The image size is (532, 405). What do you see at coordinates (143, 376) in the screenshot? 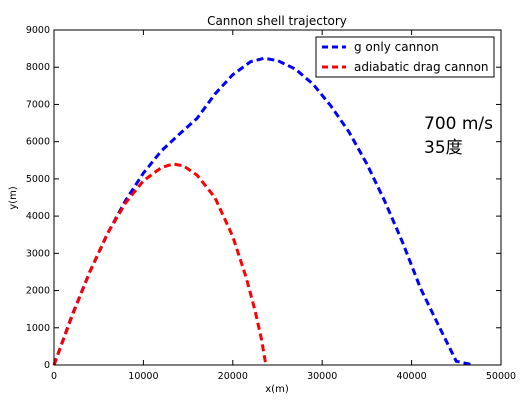
I see `x-tick-10000-label: 10000` at bounding box center [143, 376].